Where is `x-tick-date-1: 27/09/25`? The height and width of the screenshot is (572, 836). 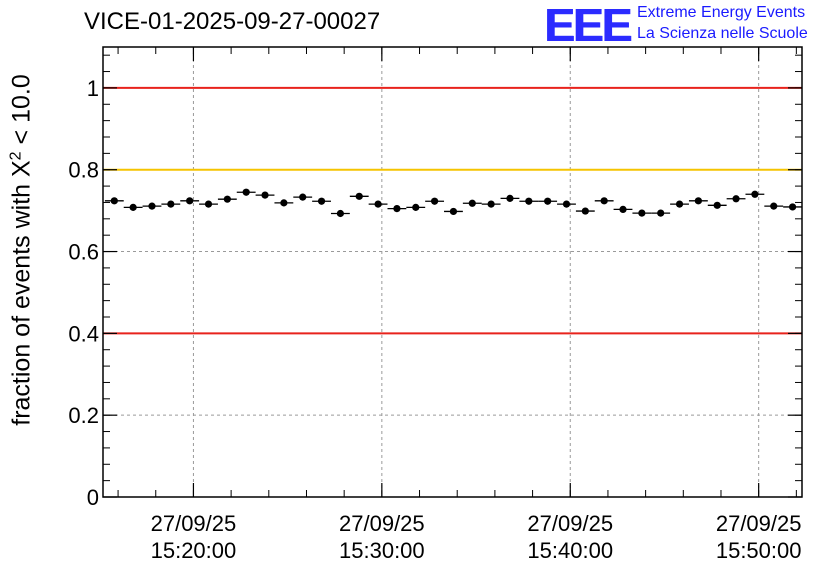
x-tick-date-1: 27/09/25 is located at coordinates (382, 523).